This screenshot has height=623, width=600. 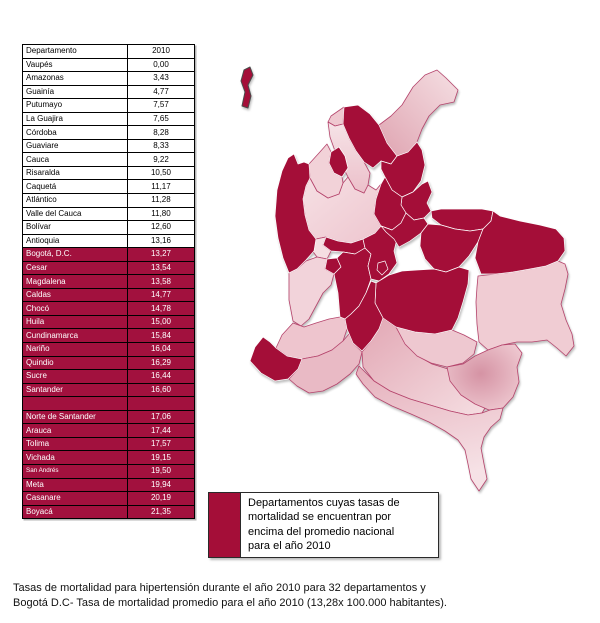 I want to click on table-row: Magdalena 13,58, so click(x=108, y=281).